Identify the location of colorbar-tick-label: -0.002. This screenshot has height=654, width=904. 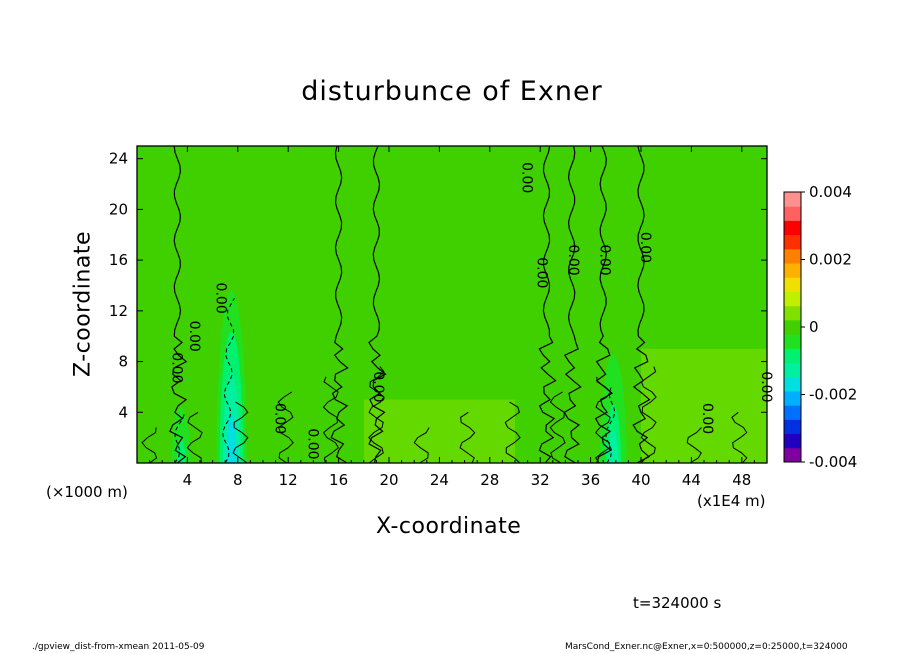
(833, 395).